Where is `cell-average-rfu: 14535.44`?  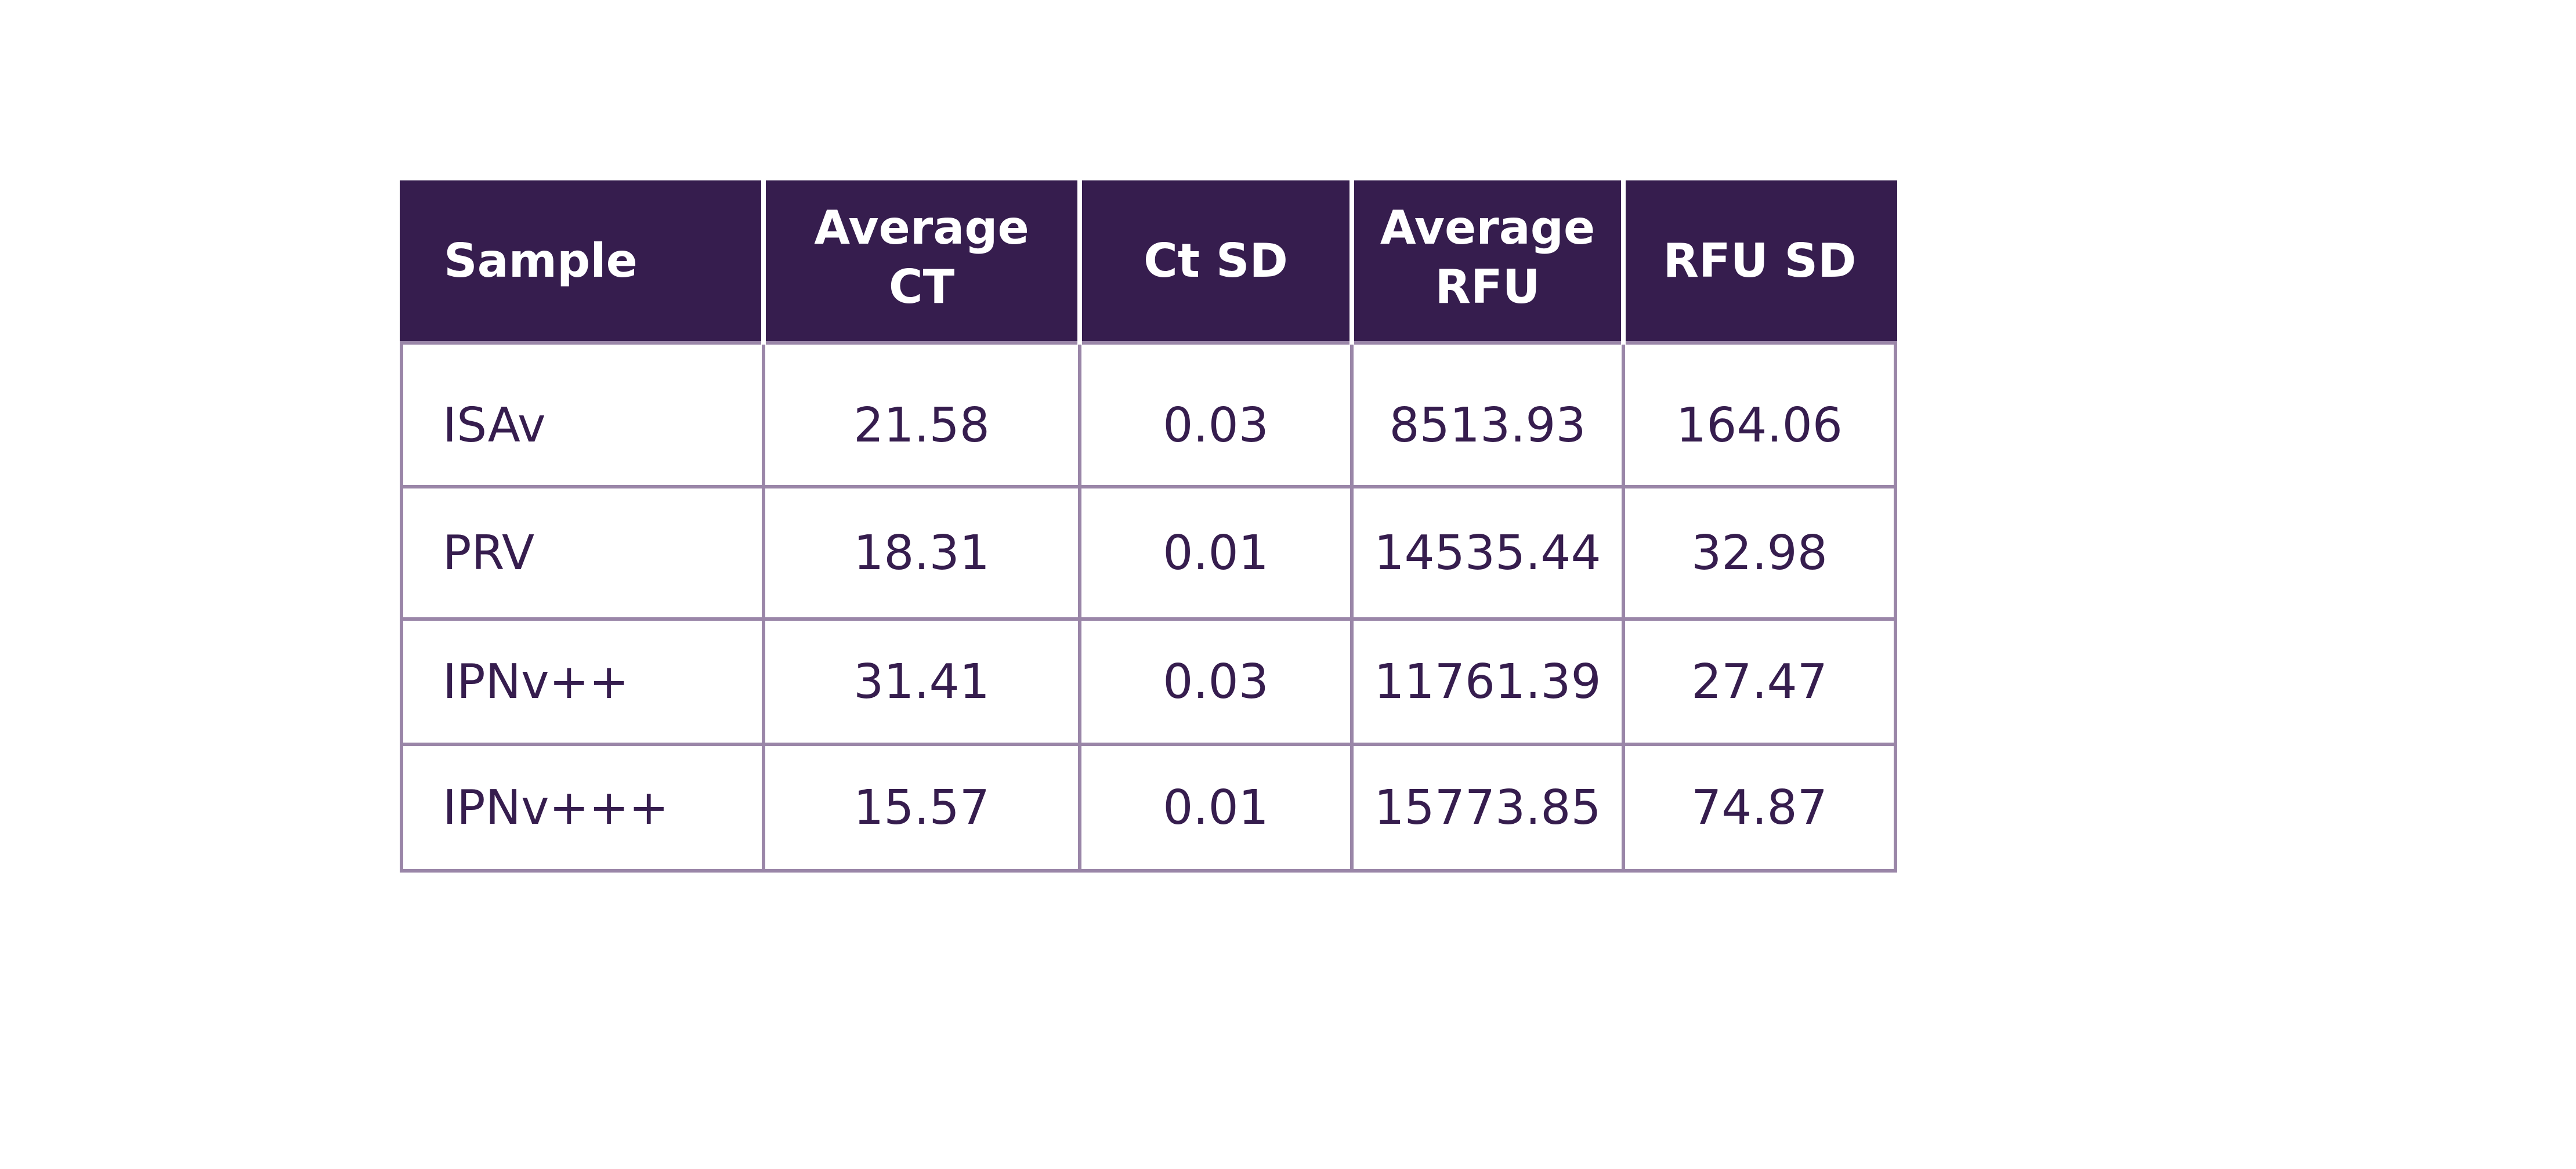
cell-average-rfu: 14535.44 is located at coordinates (1487, 553).